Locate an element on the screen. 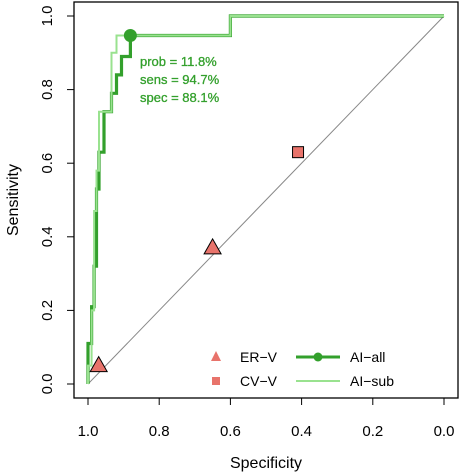  legend-label: ER−V is located at coordinates (259, 357).